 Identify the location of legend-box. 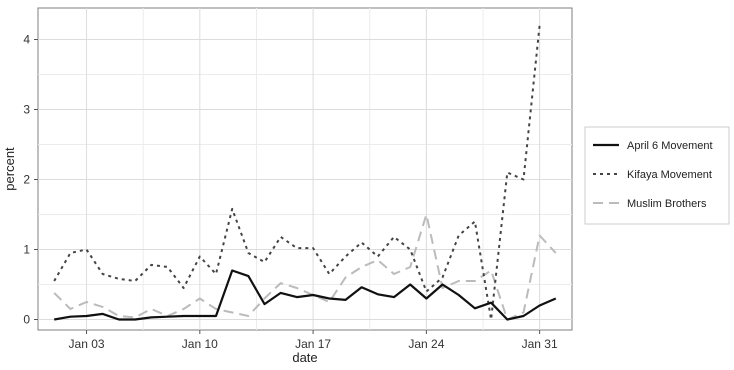
(657, 175).